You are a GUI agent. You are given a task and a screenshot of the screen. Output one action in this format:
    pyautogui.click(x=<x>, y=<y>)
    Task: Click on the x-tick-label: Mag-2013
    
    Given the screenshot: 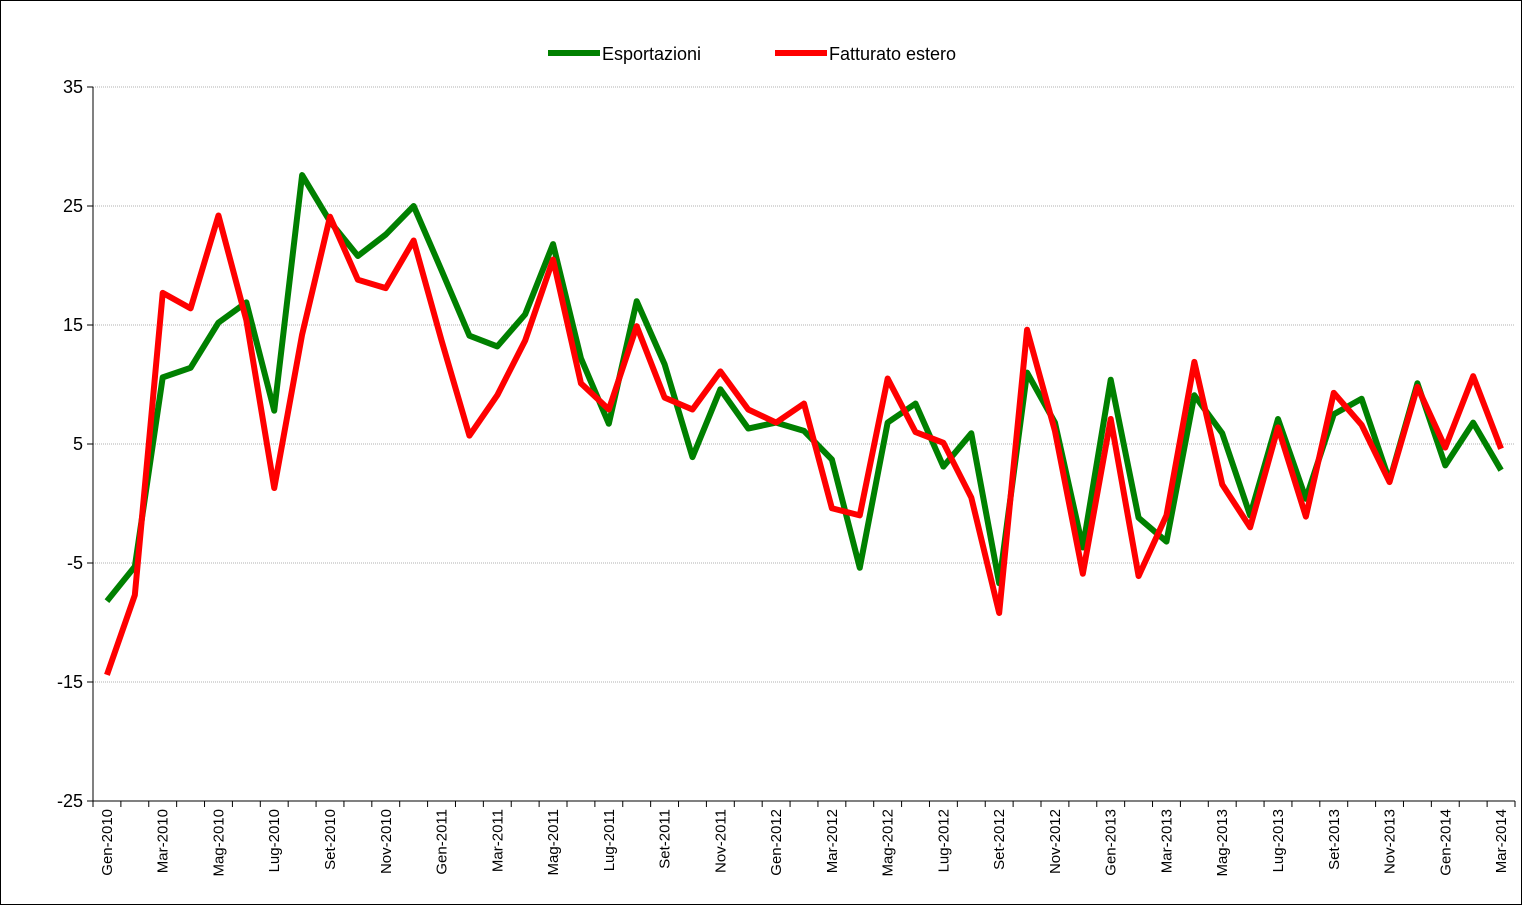 What is the action you would take?
    pyautogui.click(x=1222, y=843)
    